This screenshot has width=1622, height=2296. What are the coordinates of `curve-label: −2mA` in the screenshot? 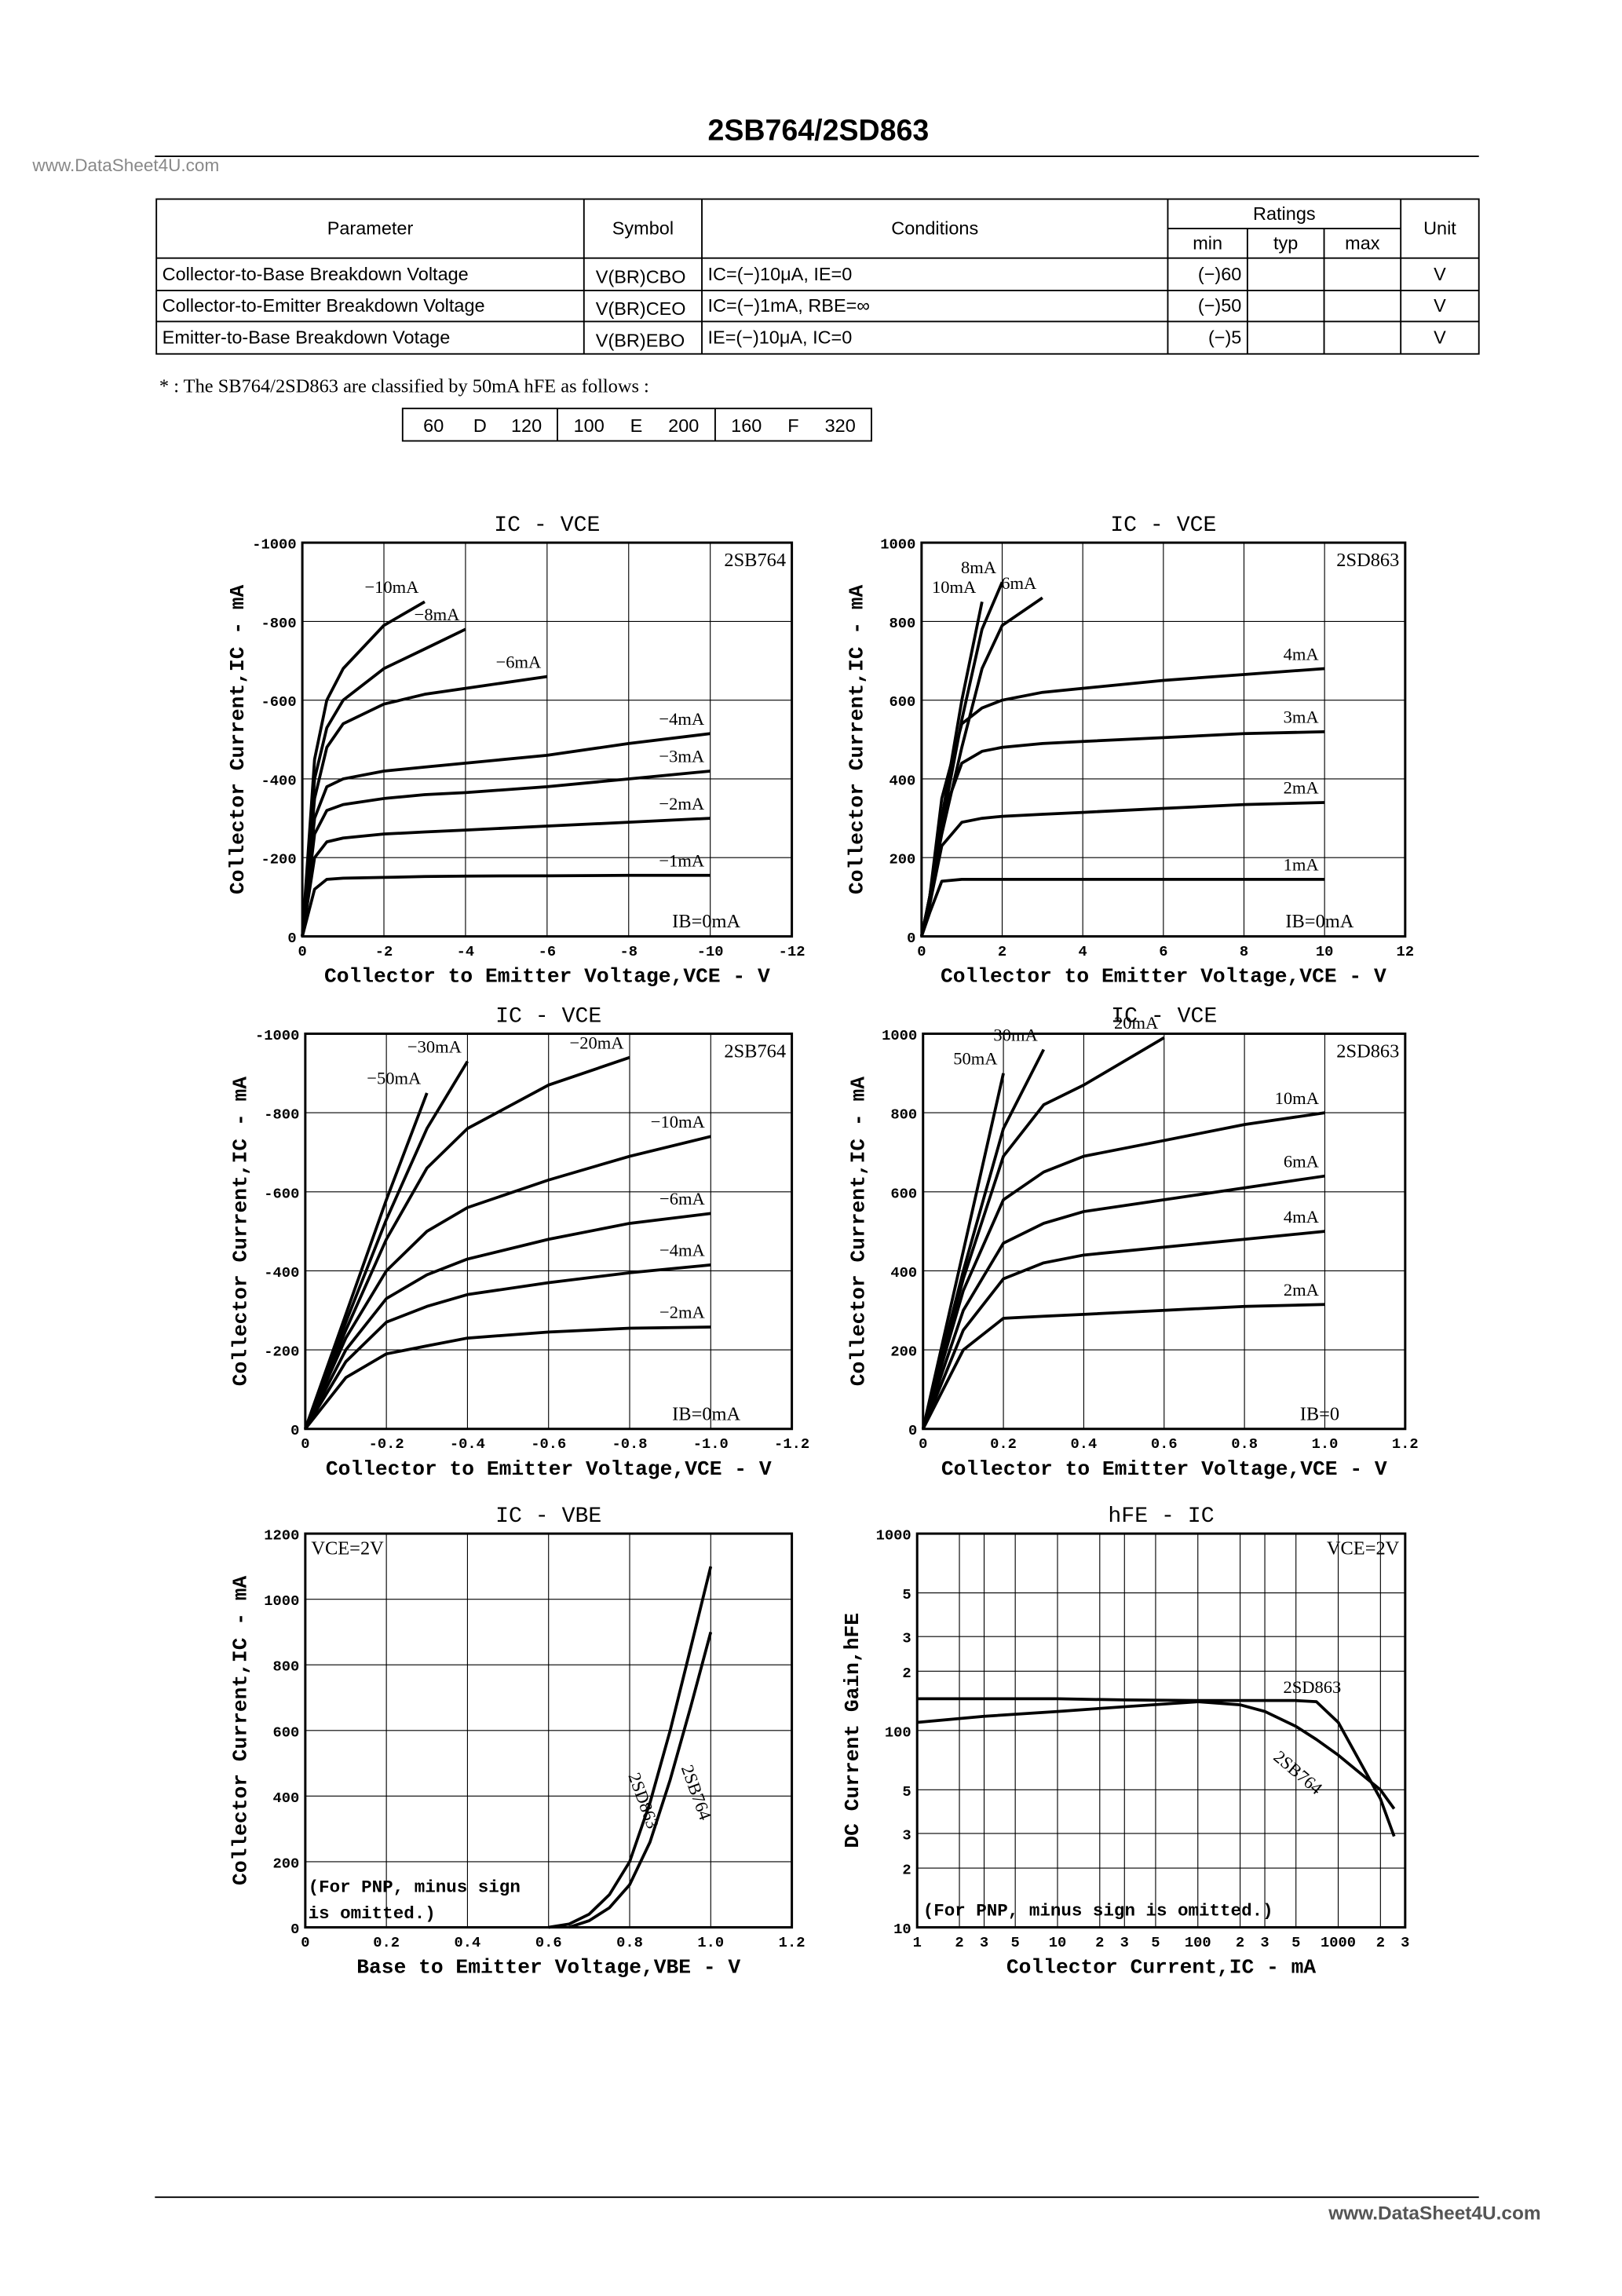 It's located at (681, 803).